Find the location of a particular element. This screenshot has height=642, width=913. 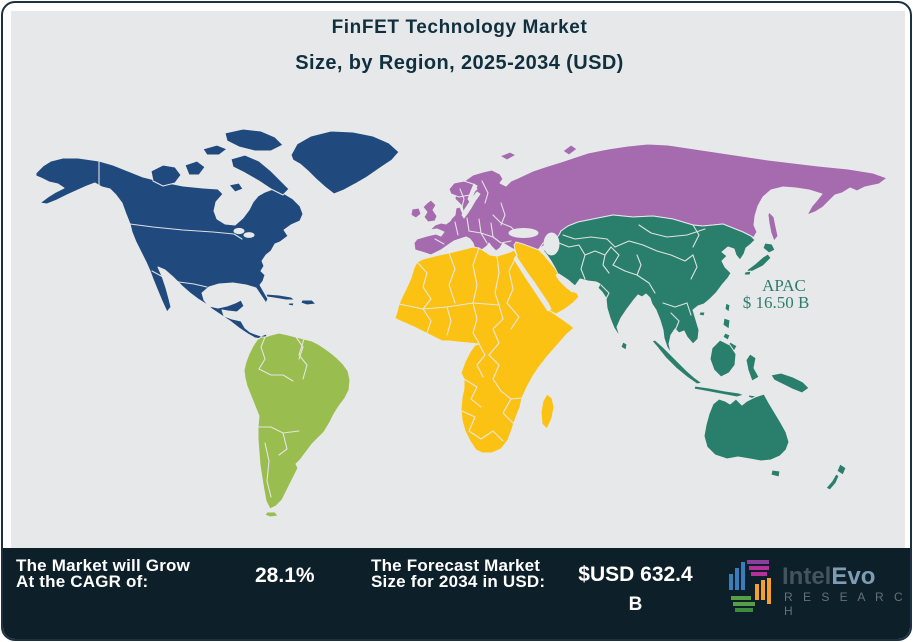

svg-text: $ 16.50 B is located at coordinates (776, 302).